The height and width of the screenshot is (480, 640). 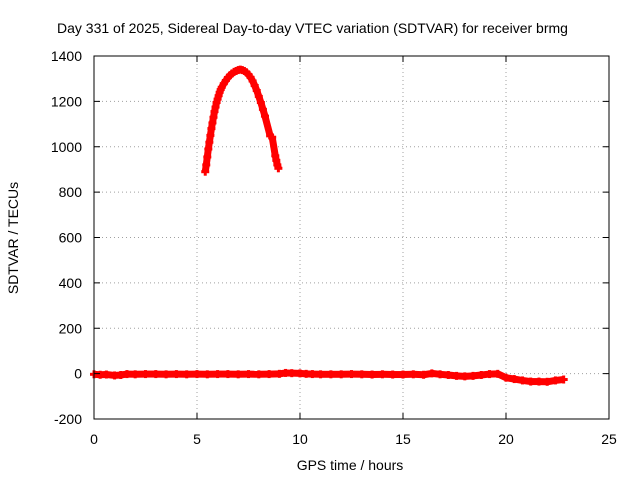 I want to click on y-tick-label: 200, so click(x=71, y=328).